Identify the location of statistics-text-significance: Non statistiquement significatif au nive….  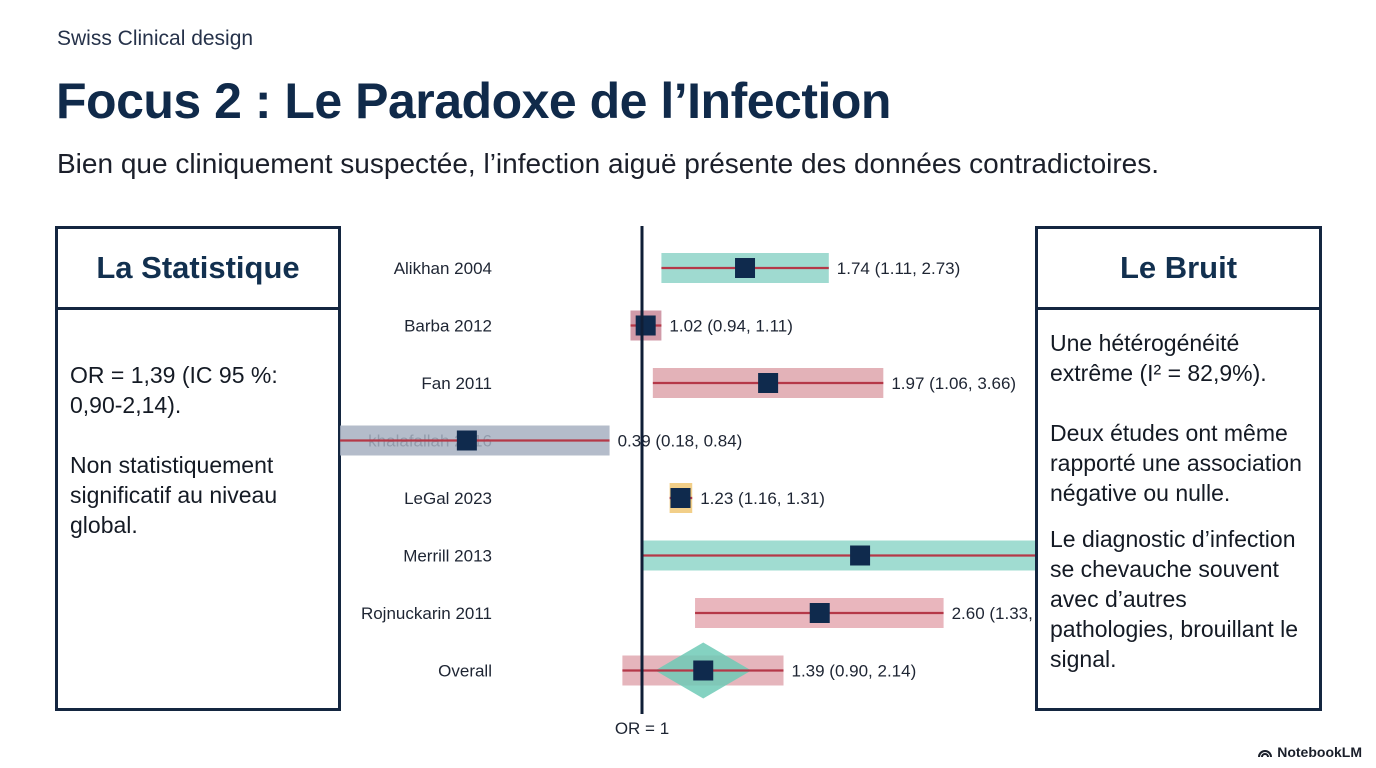
(174, 495).